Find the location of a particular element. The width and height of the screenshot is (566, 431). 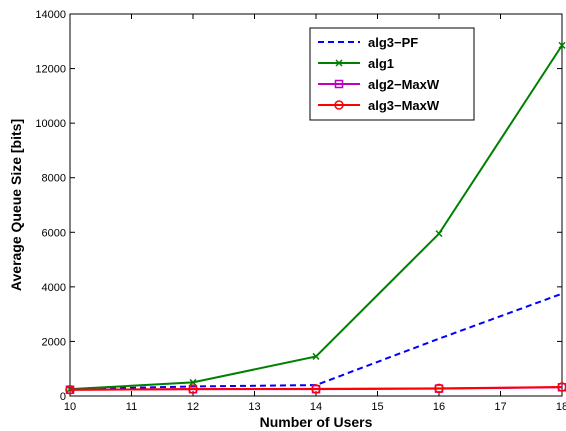

legend-item: alg3−PF is located at coordinates (368, 42).